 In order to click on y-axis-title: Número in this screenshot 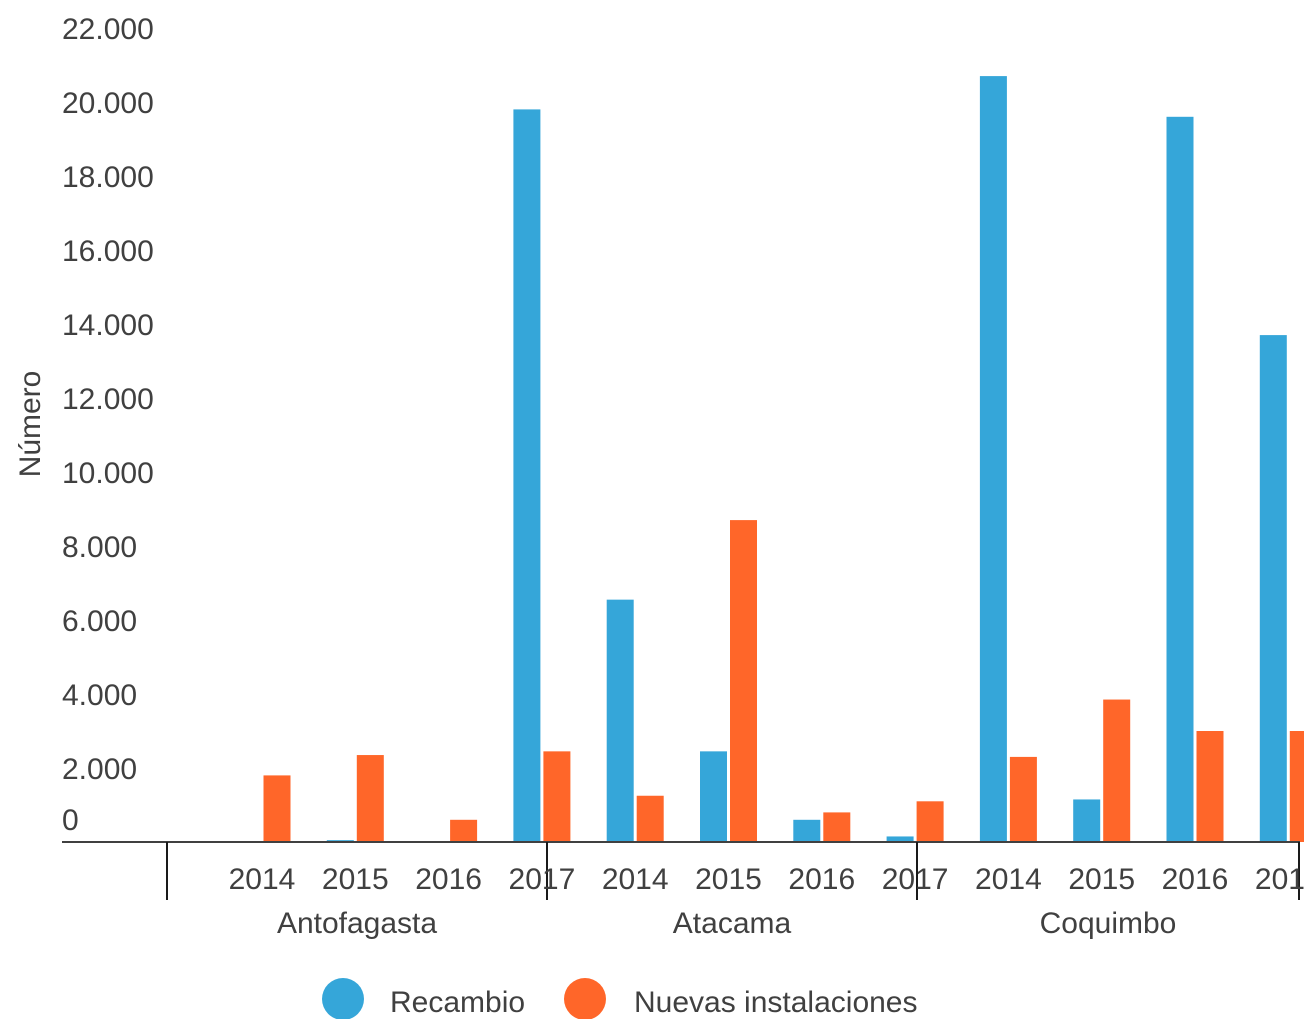, I will do `click(30, 424)`.